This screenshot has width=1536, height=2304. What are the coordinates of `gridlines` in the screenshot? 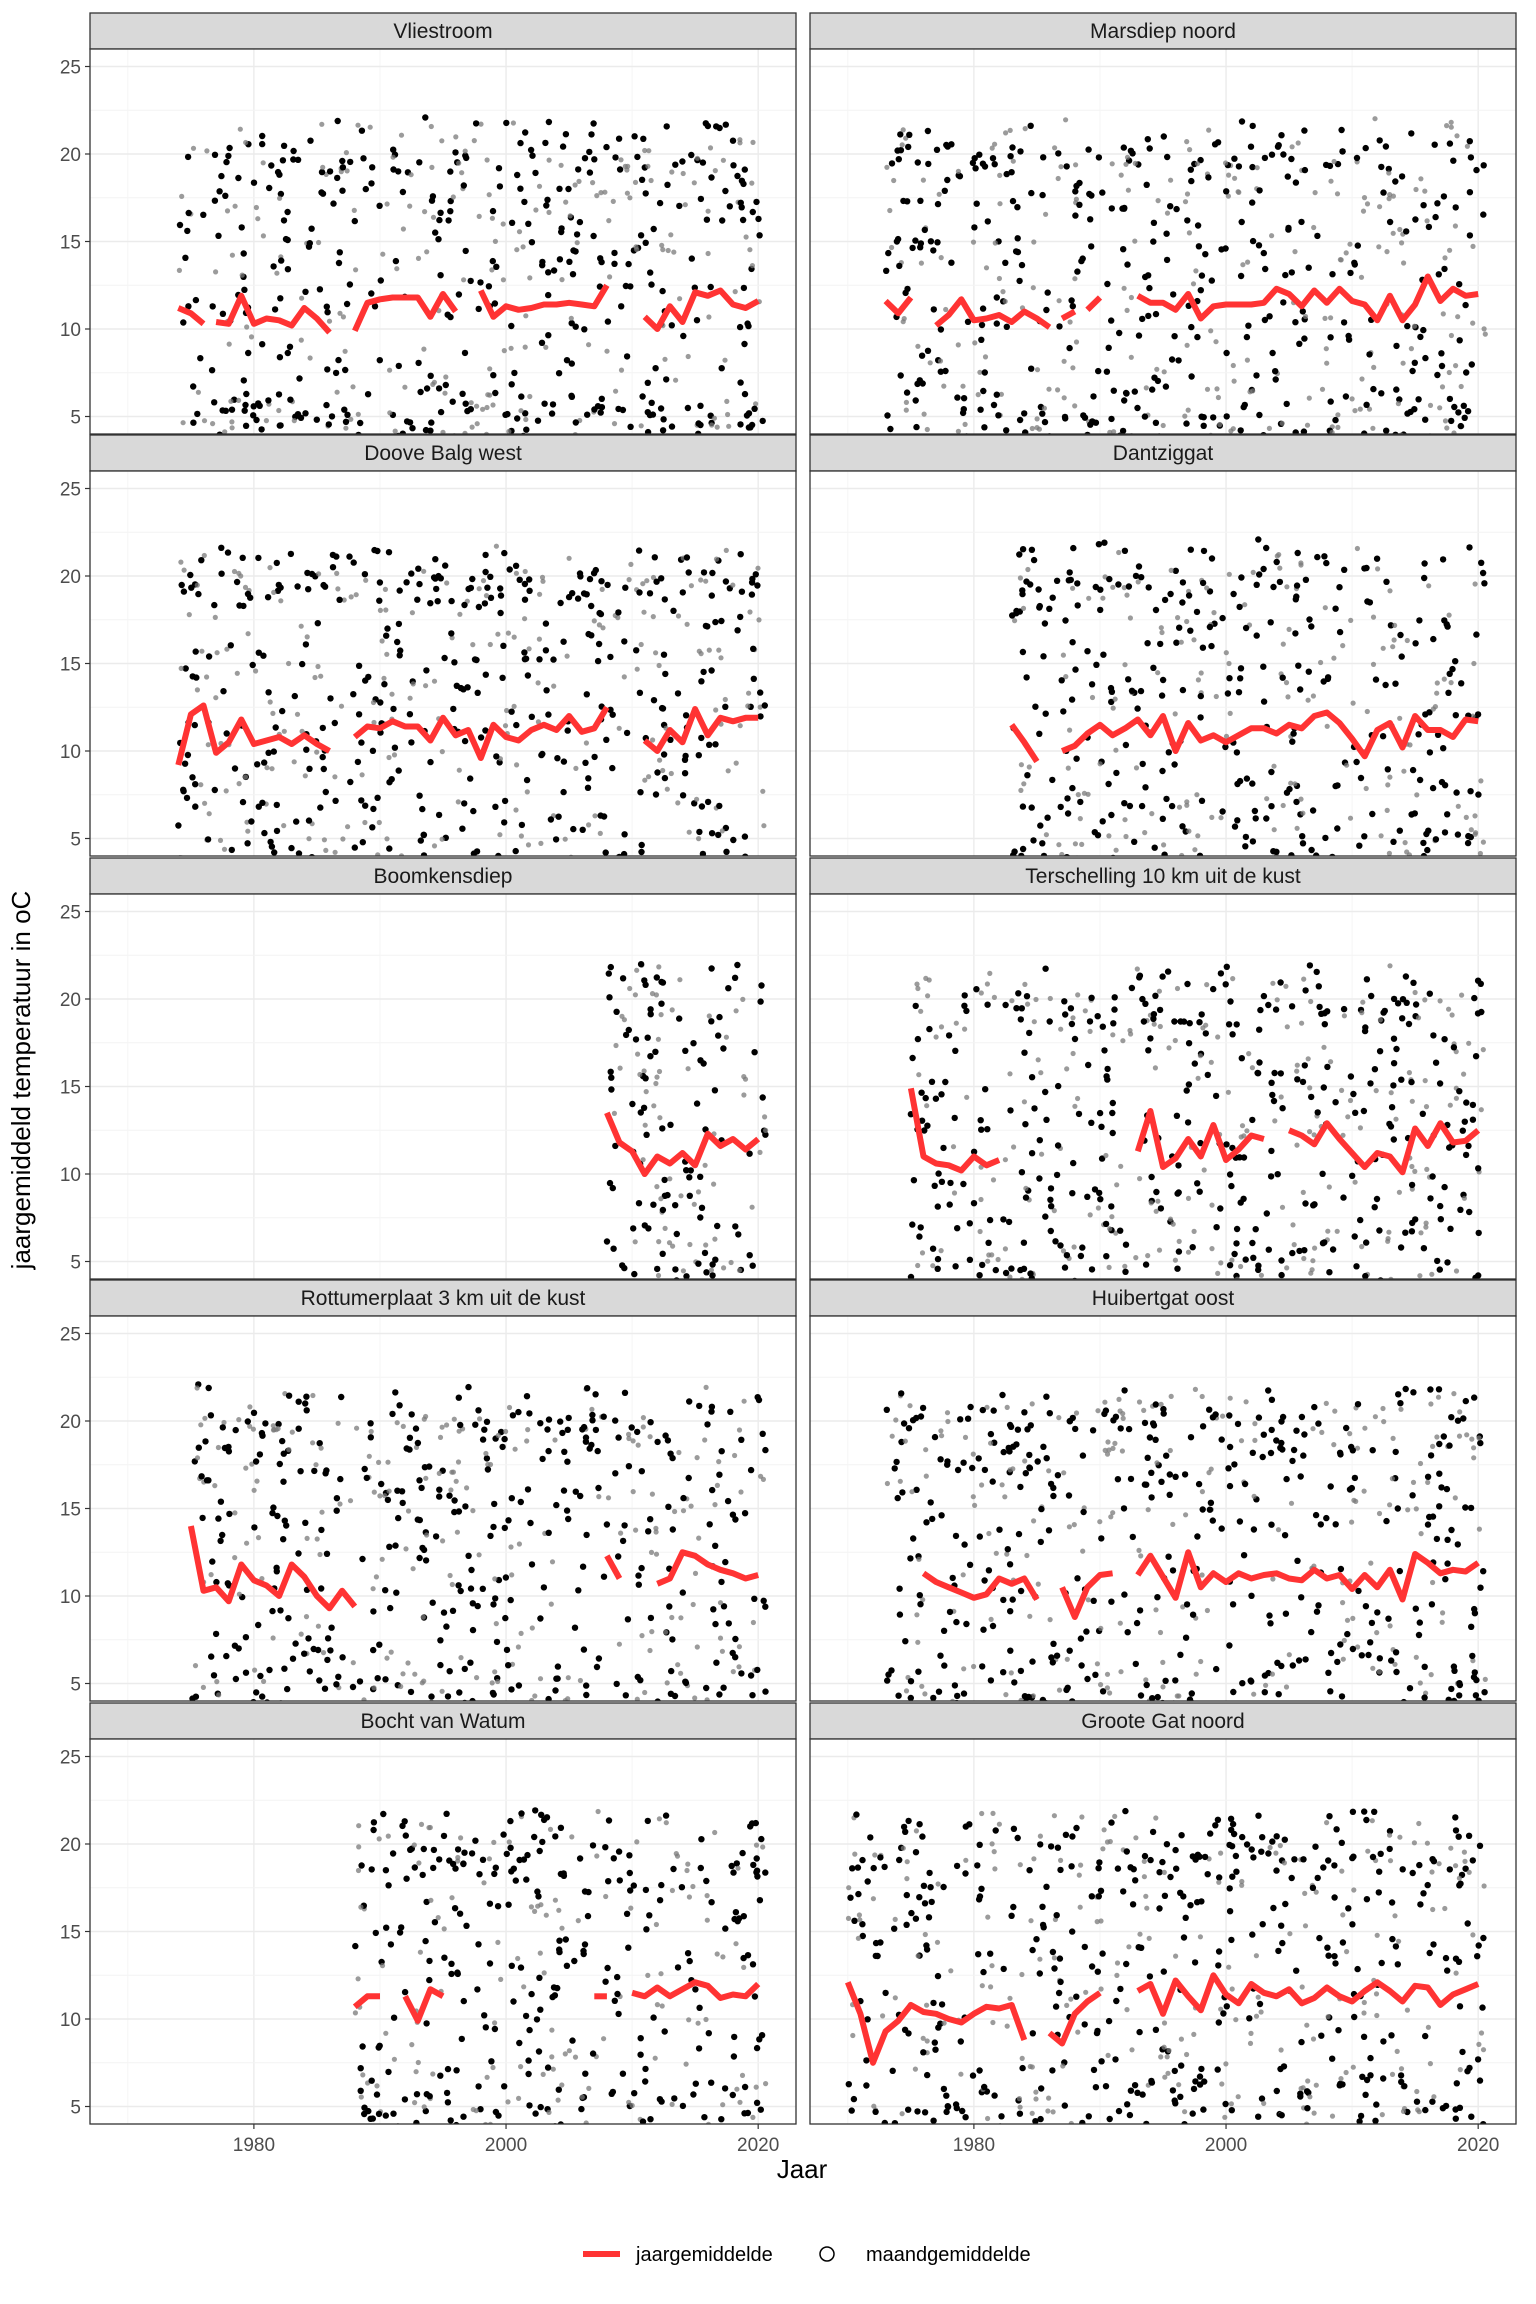 It's located at (443, 1508).